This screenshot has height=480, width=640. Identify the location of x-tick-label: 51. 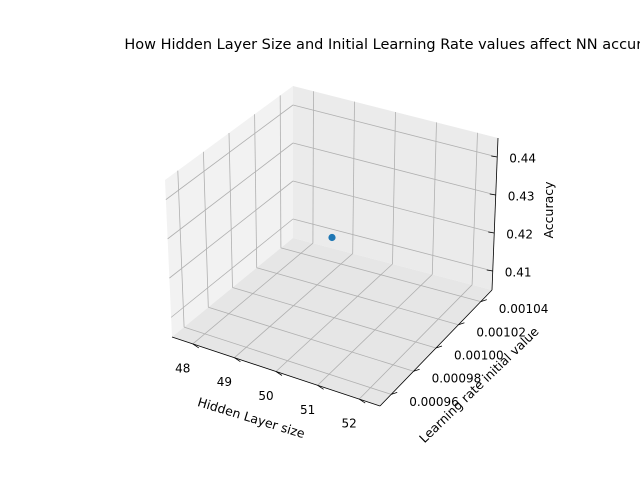
(307, 410).